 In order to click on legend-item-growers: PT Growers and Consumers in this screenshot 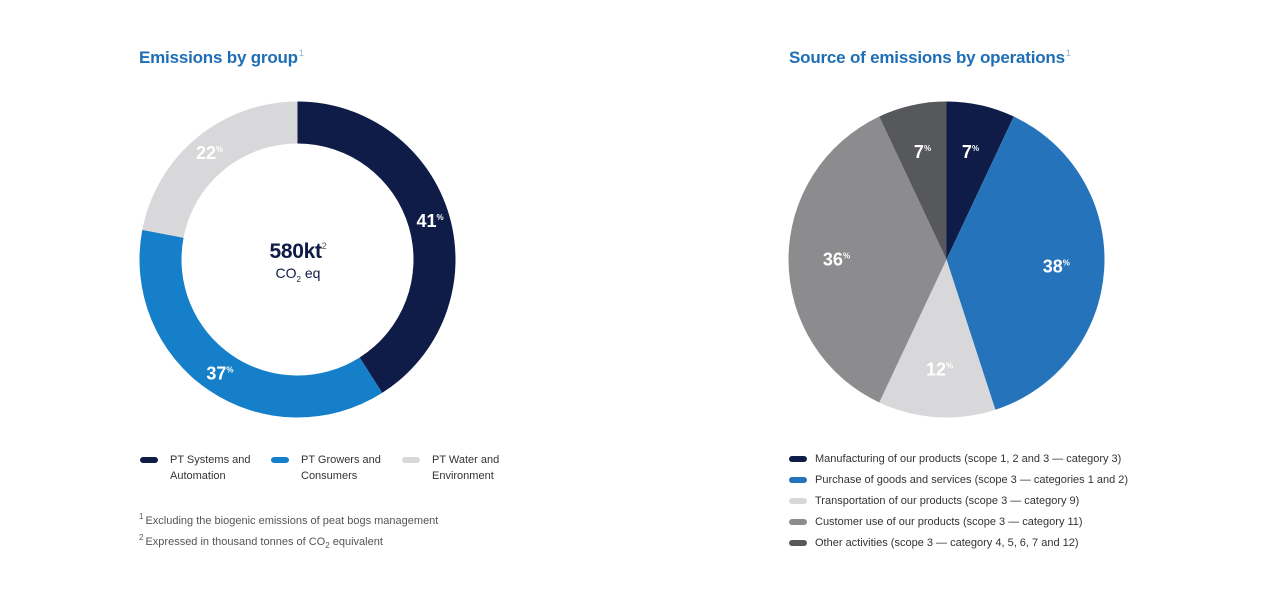, I will do `click(331, 468)`.